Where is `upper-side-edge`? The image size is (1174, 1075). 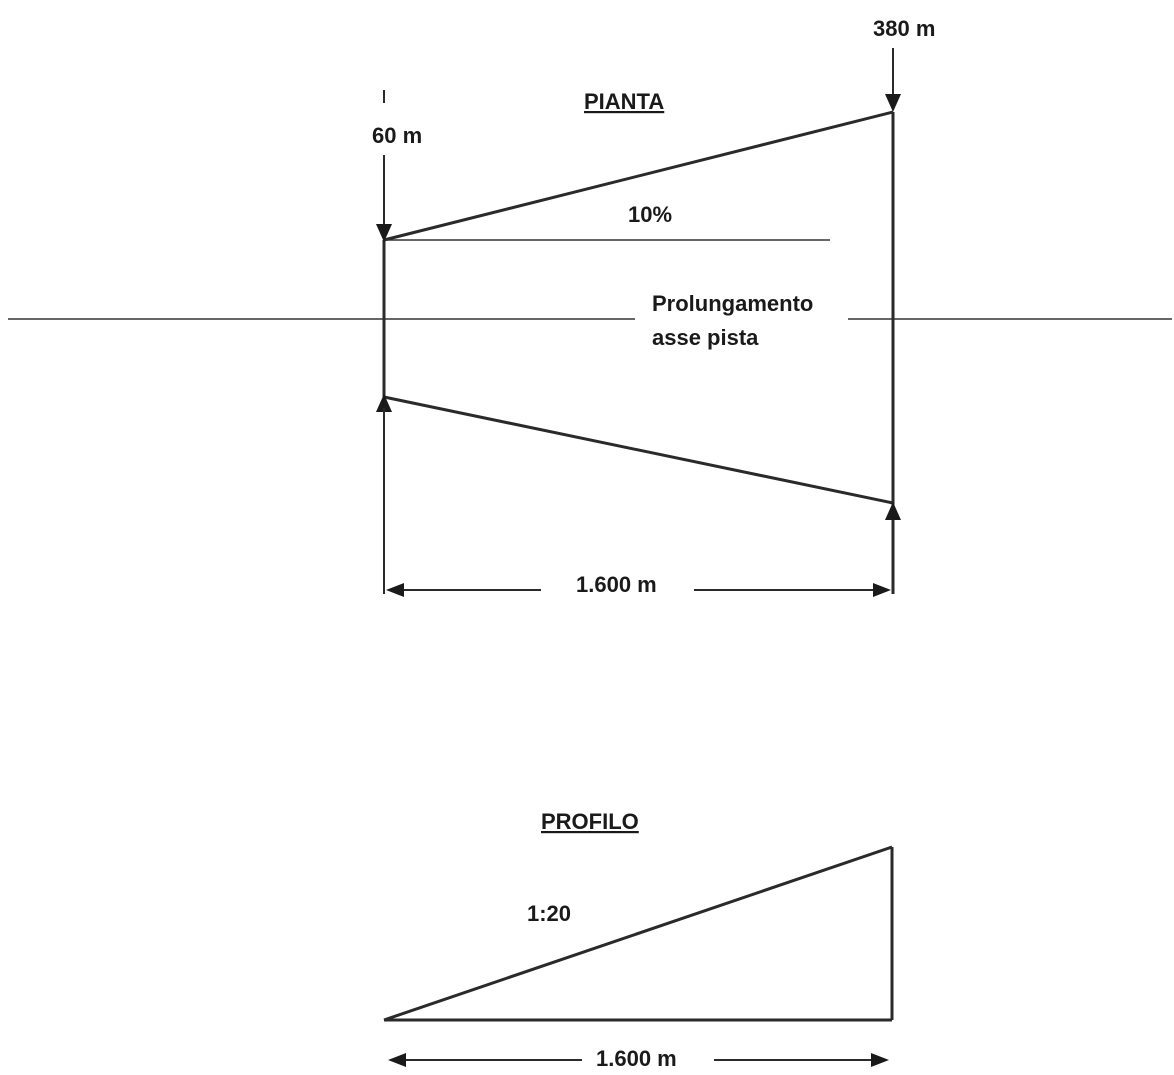
upper-side-edge is located at coordinates (638, 176).